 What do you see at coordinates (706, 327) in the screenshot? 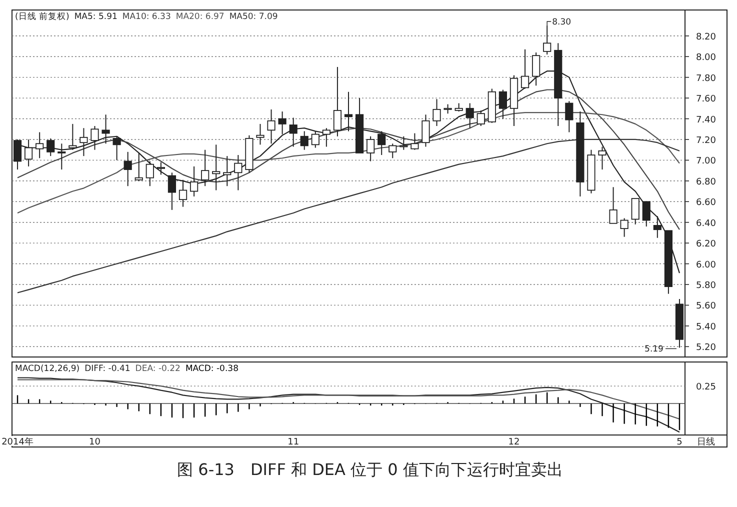
I see `y-tick-label: 5.40` at bounding box center [706, 327].